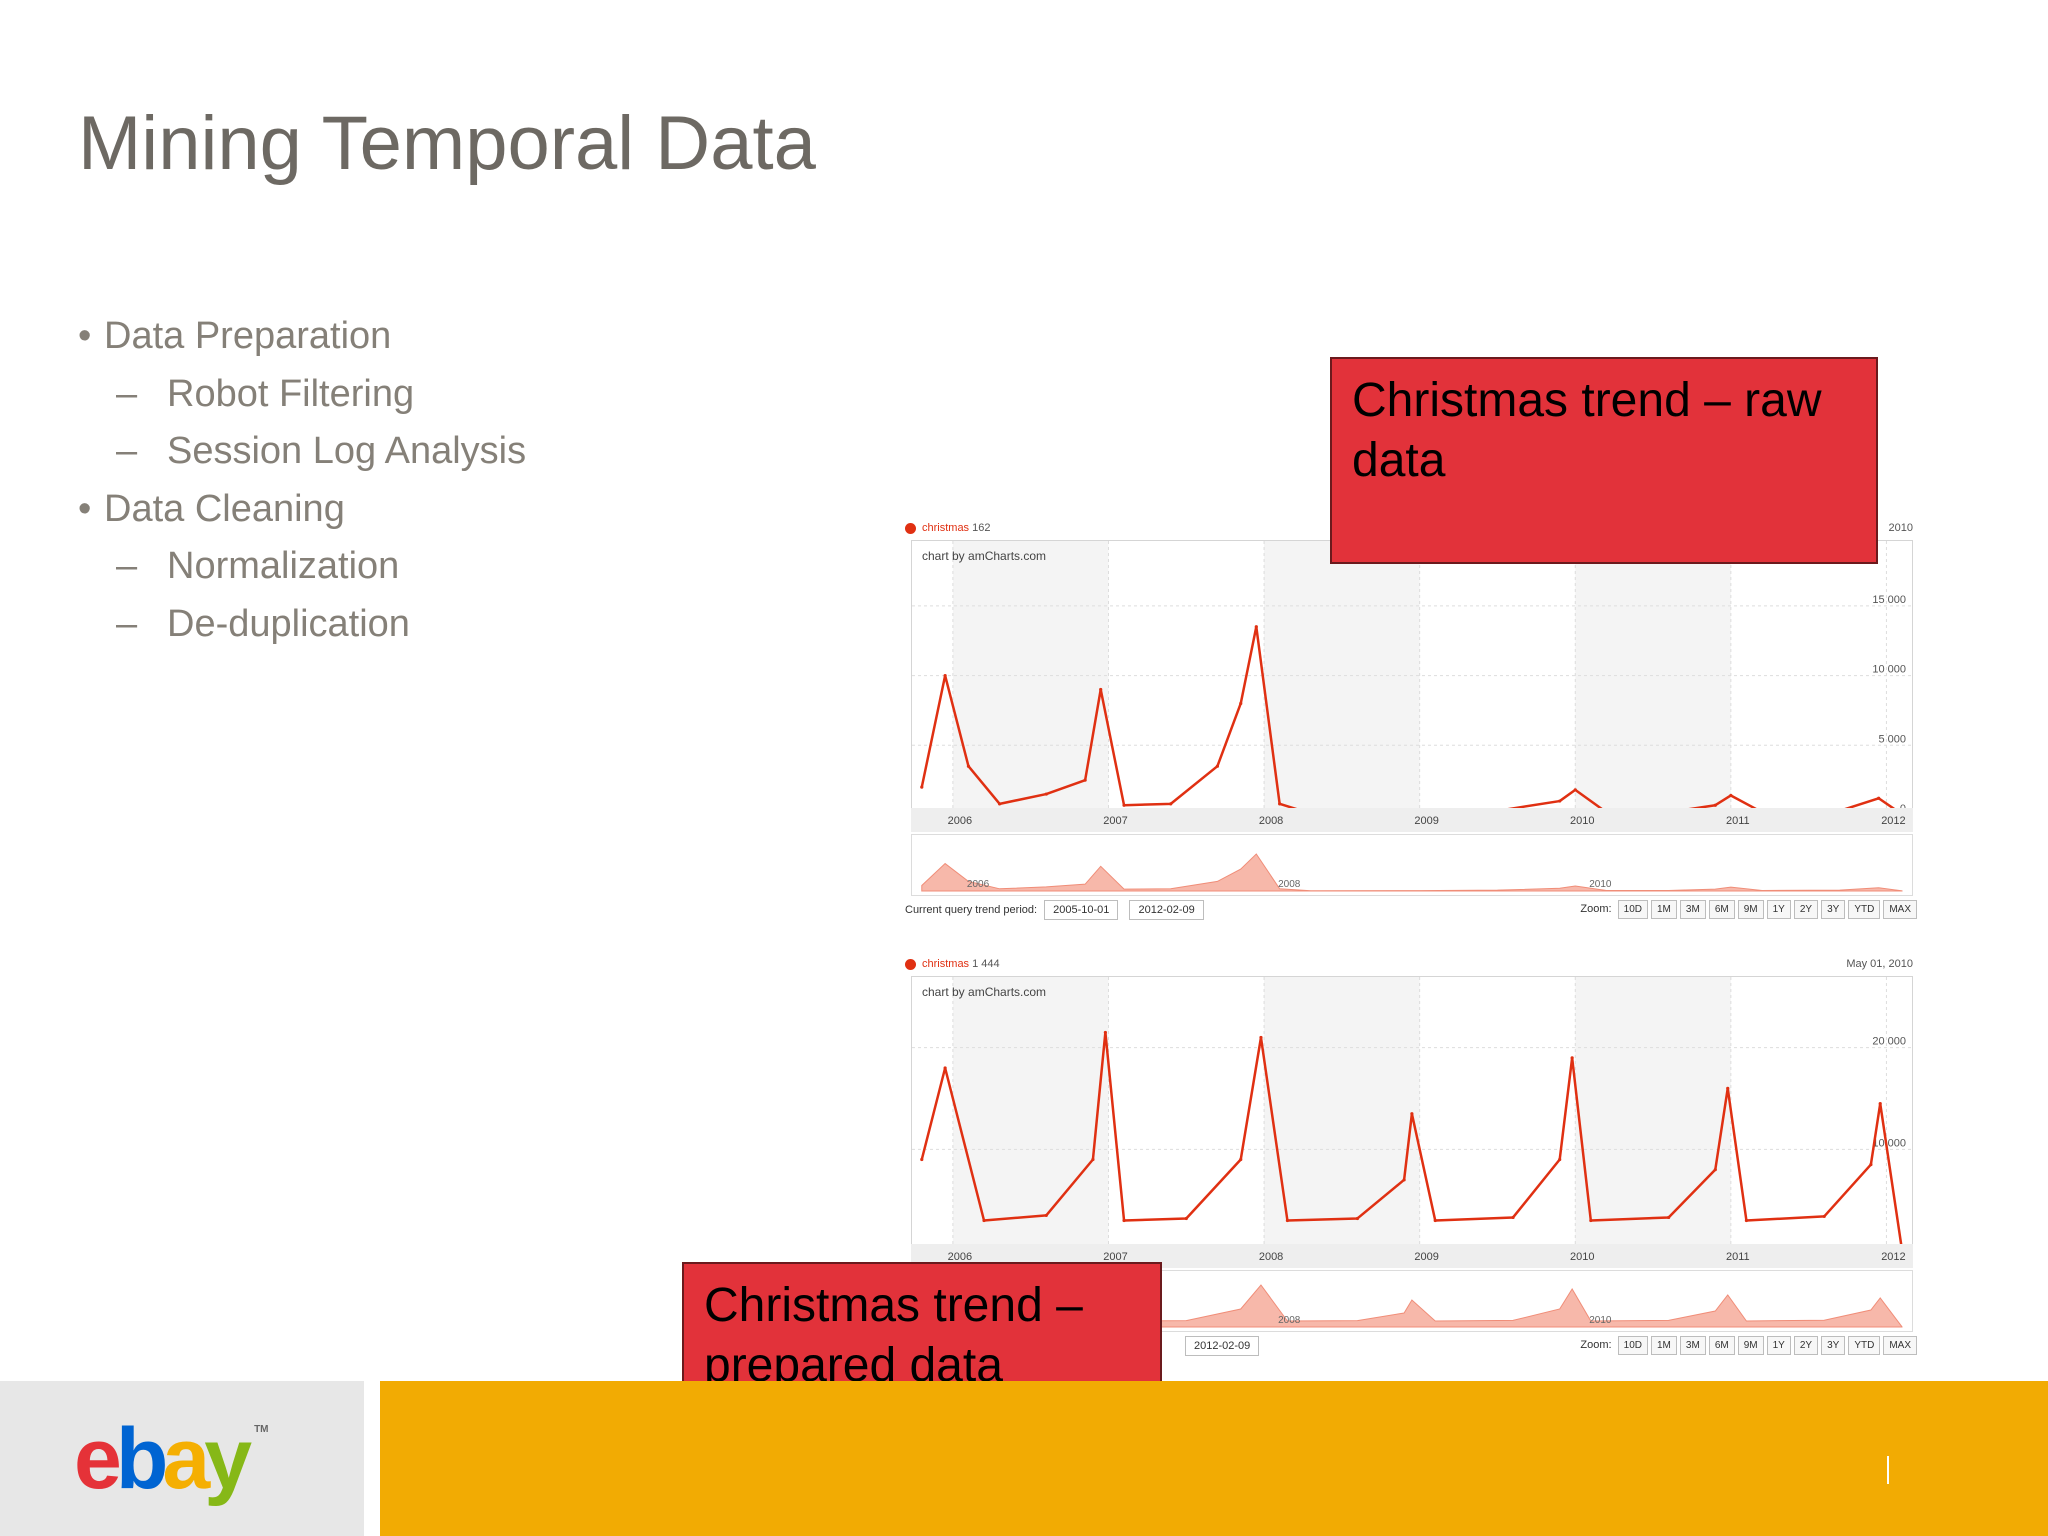  I want to click on bullet-item: – Session Log Analysis, so click(302, 452).